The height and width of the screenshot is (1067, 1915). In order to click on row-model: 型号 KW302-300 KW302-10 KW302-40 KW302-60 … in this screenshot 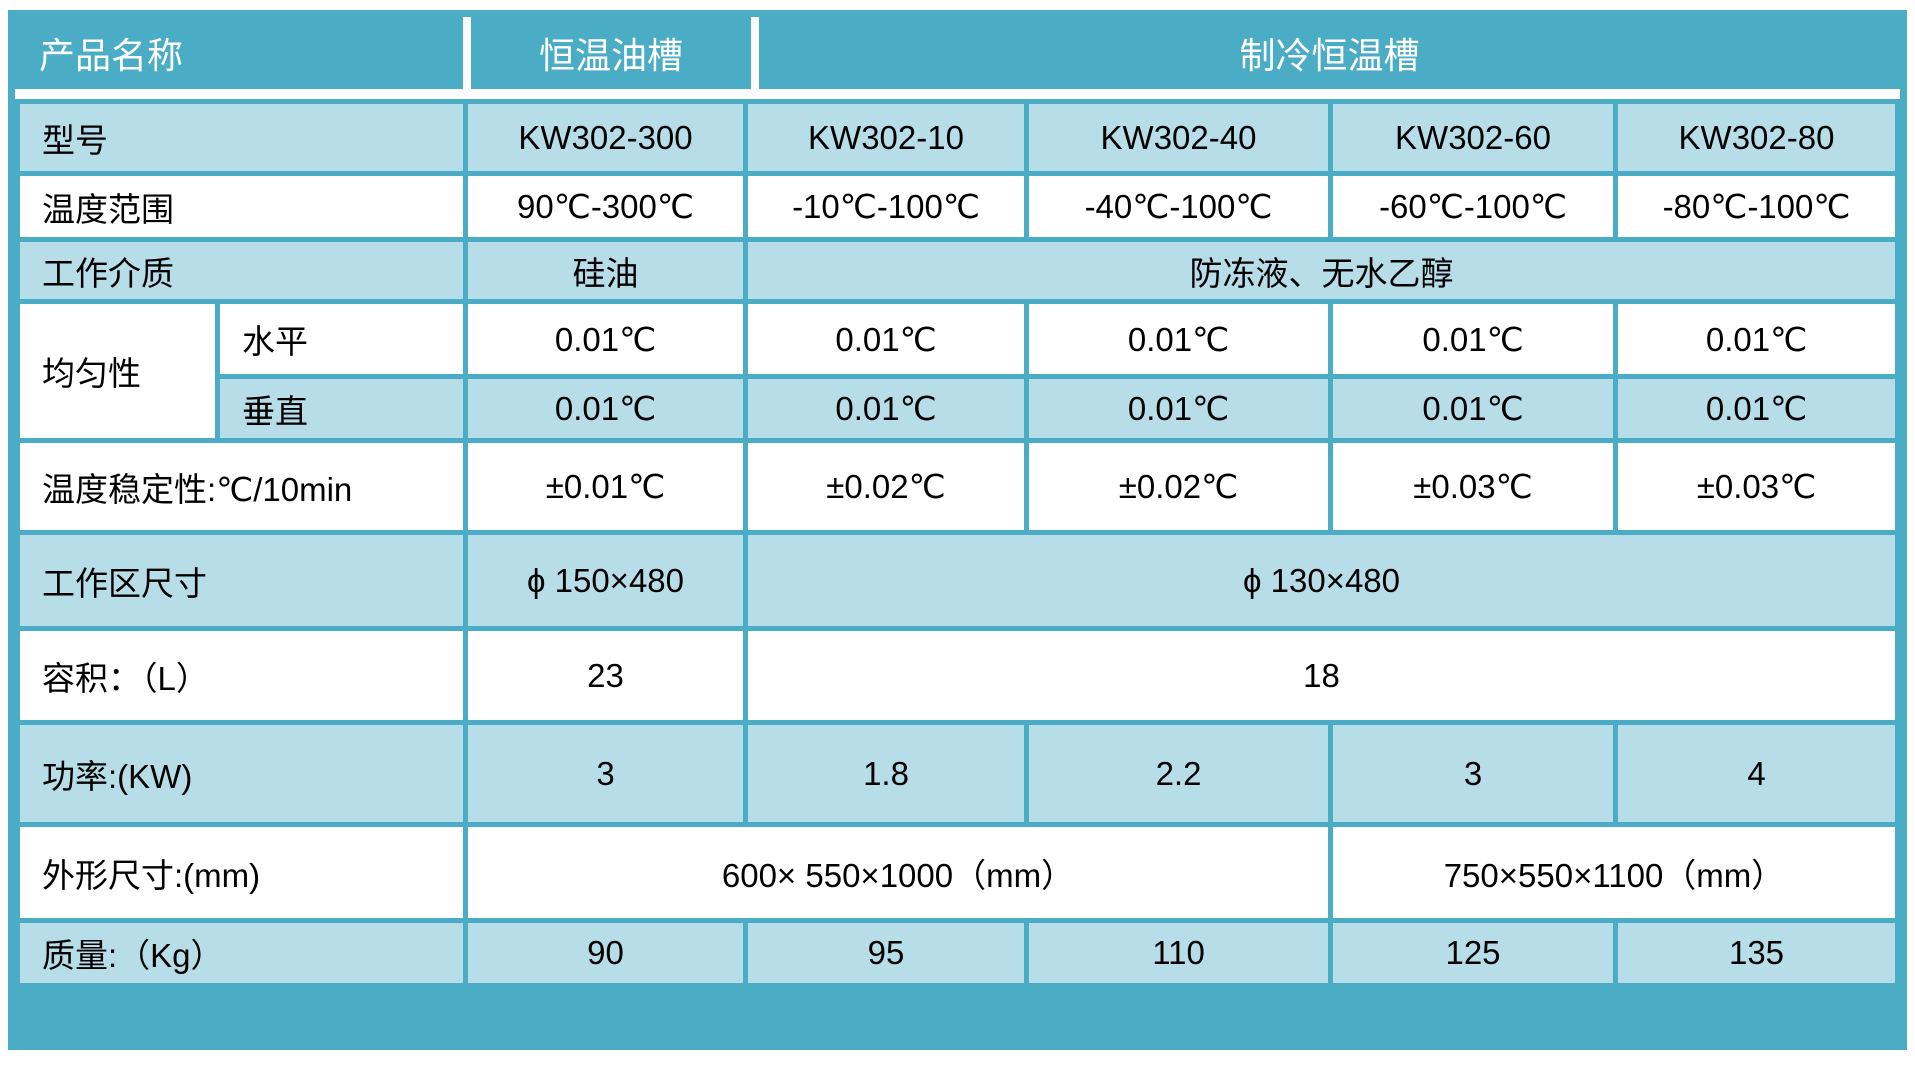, I will do `click(957, 137)`.